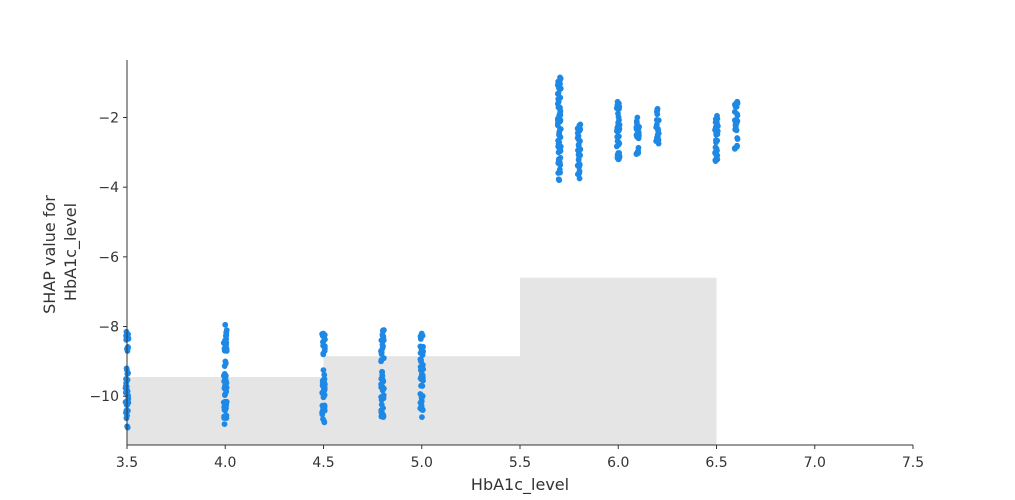 The image size is (1015, 500). Describe the element at coordinates (127, 463) in the screenshot. I see `x-tick-label: 3.5` at that location.